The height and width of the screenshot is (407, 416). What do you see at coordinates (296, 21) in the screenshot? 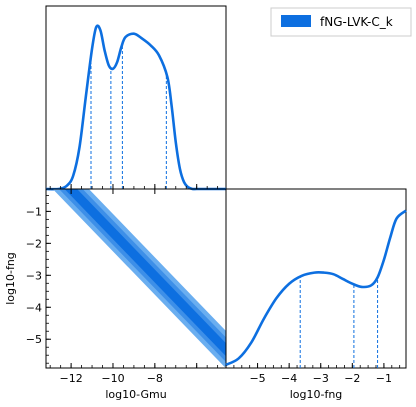
I see `legend-swatch` at bounding box center [296, 21].